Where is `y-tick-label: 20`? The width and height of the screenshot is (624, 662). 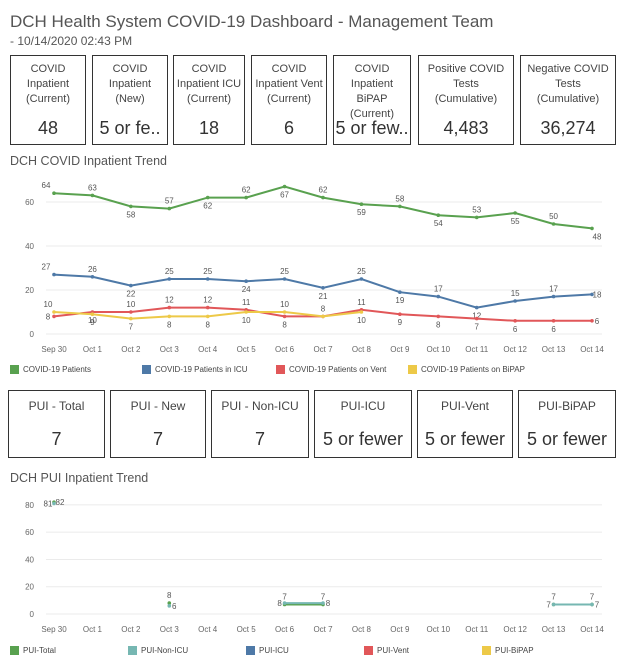
y-tick-label: 20 is located at coordinates (29, 587).